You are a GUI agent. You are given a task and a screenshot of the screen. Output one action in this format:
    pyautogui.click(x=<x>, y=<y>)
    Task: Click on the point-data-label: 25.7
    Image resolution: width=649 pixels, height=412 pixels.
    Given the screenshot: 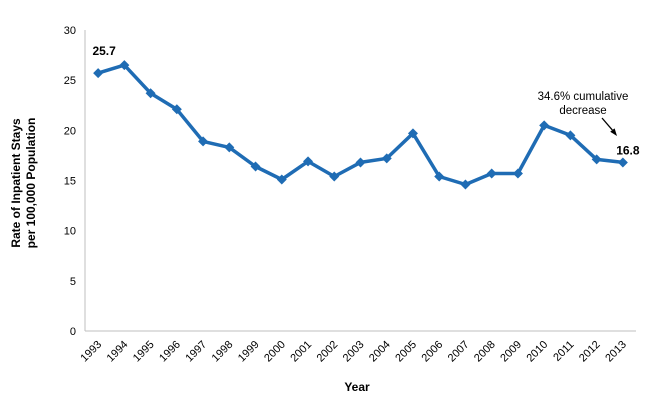 What is the action you would take?
    pyautogui.click(x=104, y=51)
    